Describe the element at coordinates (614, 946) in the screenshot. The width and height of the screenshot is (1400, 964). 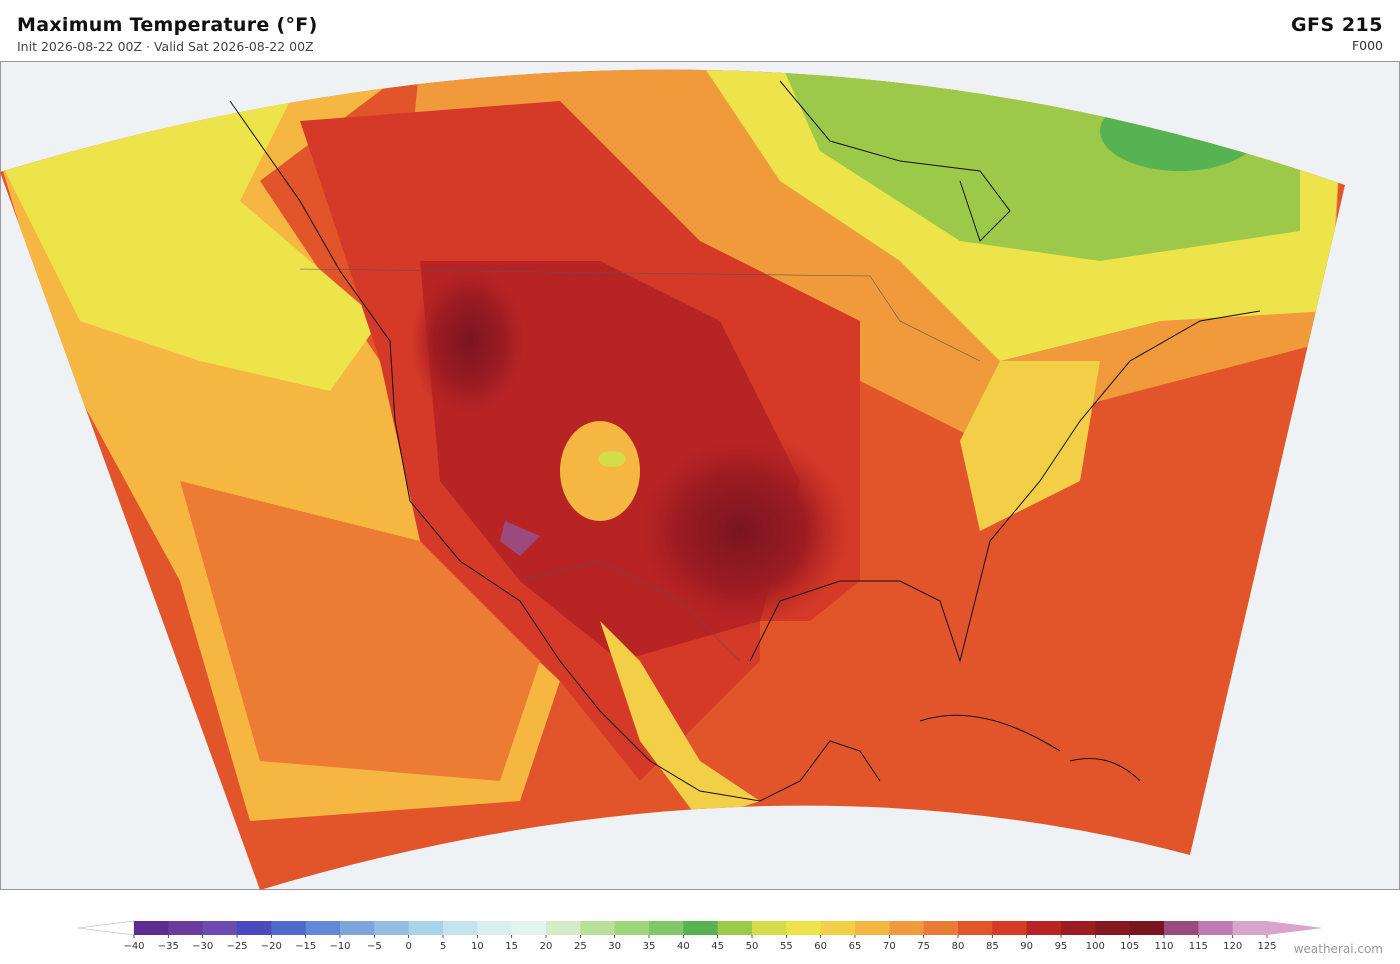
I see `colorbar-tick-label: 30` at that location.